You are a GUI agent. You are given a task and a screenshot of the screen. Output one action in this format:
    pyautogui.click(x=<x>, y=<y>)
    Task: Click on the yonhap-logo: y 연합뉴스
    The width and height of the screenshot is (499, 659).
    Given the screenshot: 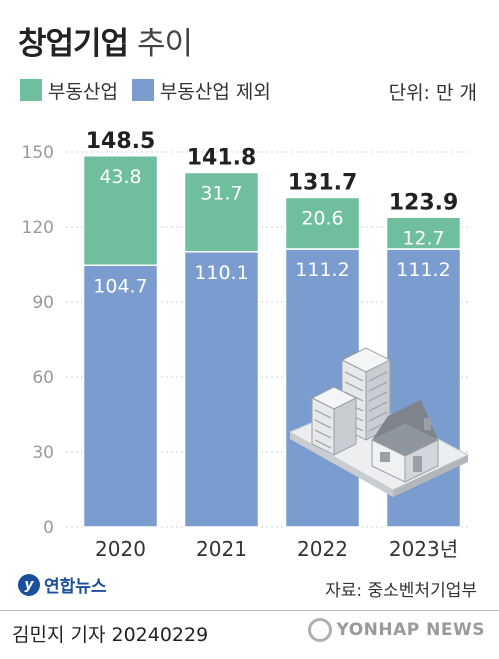 What is the action you would take?
    pyautogui.click(x=62, y=584)
    